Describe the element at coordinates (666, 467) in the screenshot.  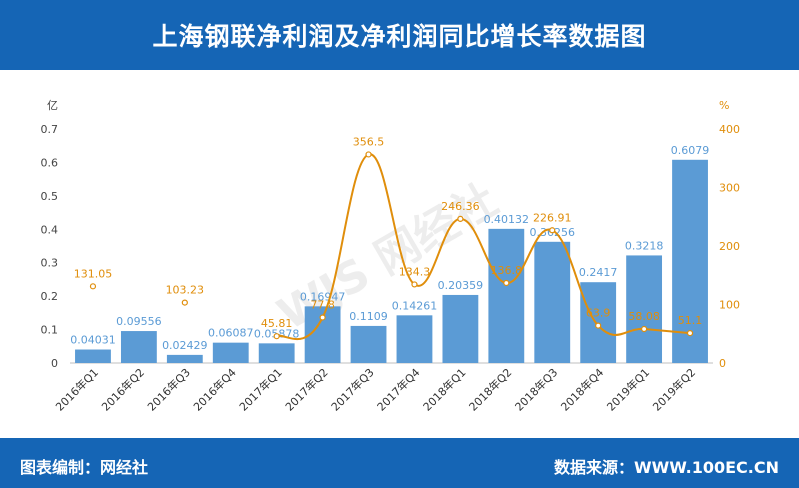
I see `footer-source: 数据来源：WWW.100EC.CN` at that location.